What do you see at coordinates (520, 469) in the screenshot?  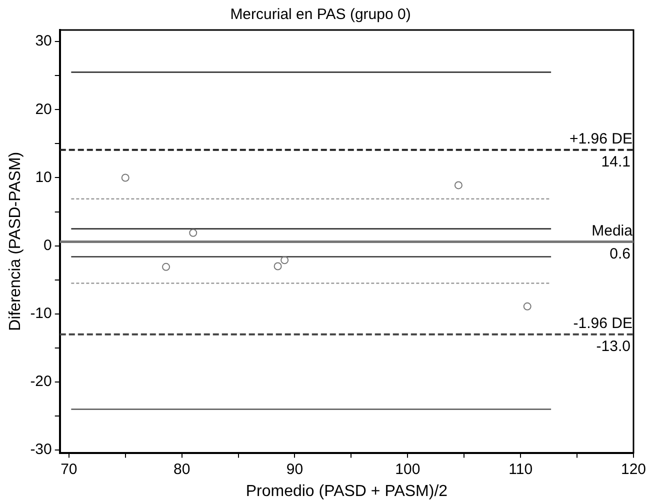 I see `x-tick-label: 110` at bounding box center [520, 469].